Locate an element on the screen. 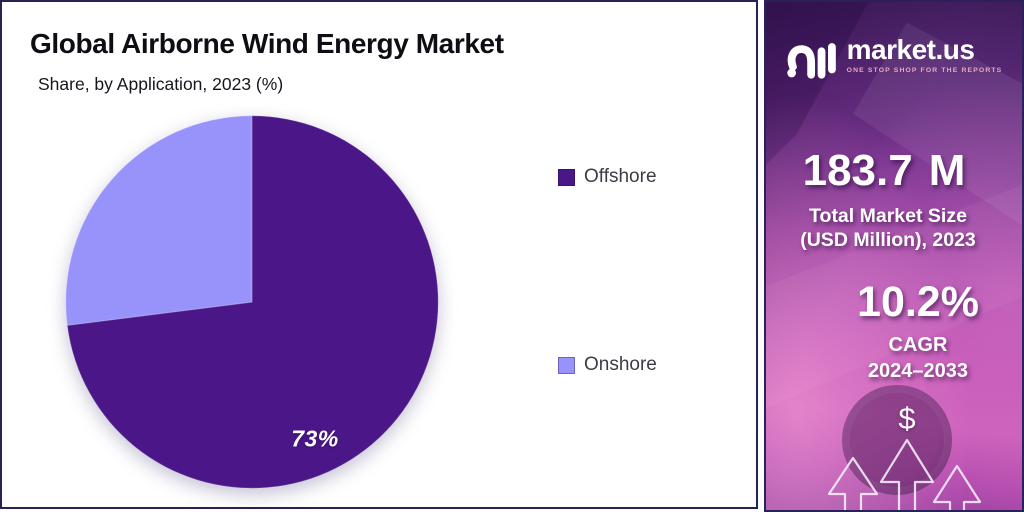 The width and height of the screenshot is (1024, 512). market-size-stat: 183.7 M is located at coordinates (889, 171).